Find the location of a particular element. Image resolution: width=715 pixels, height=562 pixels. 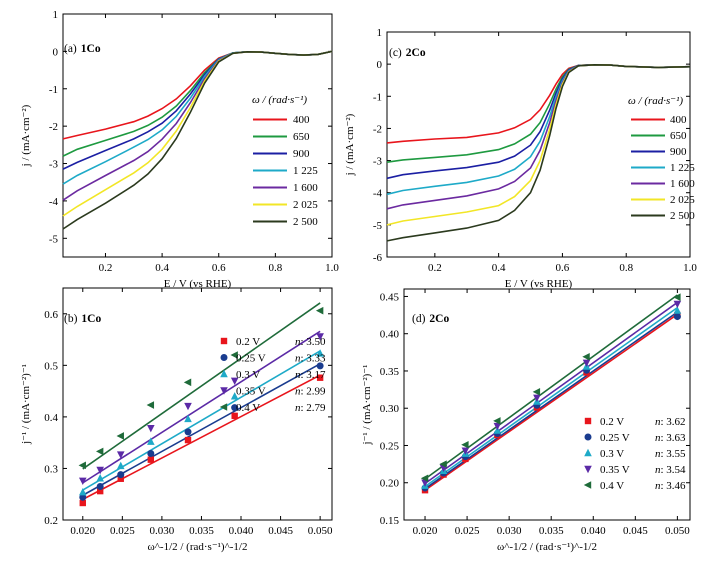

y-tick-label: 0.25 is located at coordinates (390, 446).